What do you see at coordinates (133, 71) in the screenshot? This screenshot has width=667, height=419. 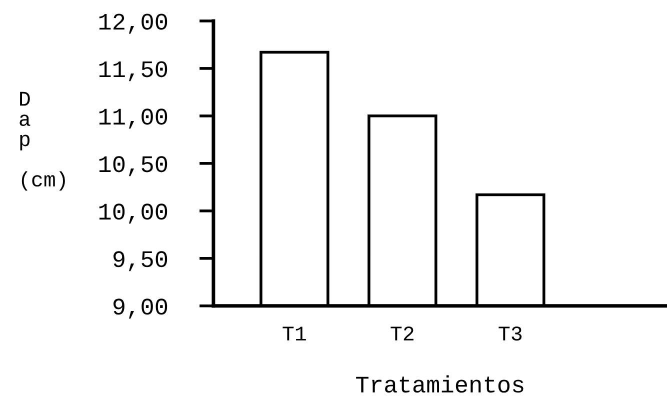 I see `y-tick-label: 11,50` at bounding box center [133, 71].